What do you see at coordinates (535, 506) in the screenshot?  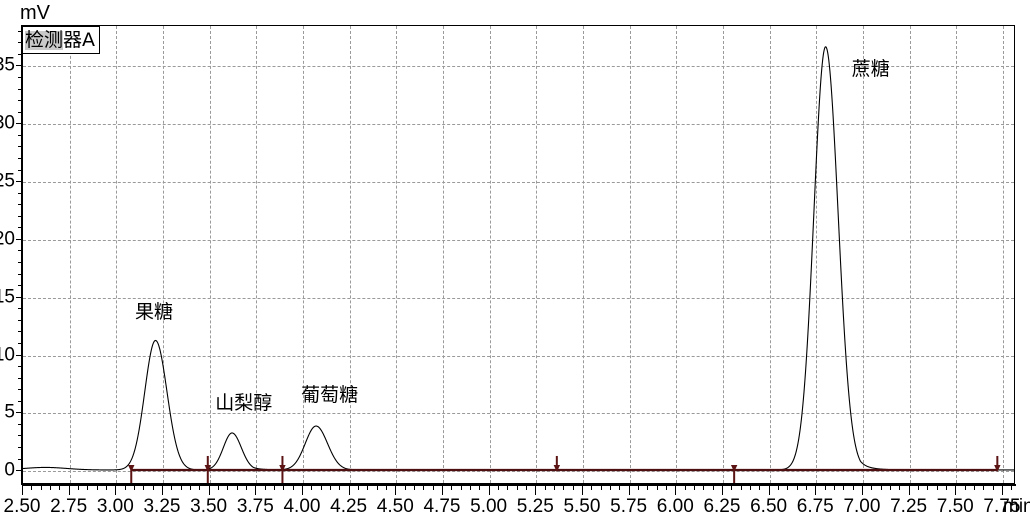 I see `x-axis-tick-label: 5.25` at bounding box center [535, 506].